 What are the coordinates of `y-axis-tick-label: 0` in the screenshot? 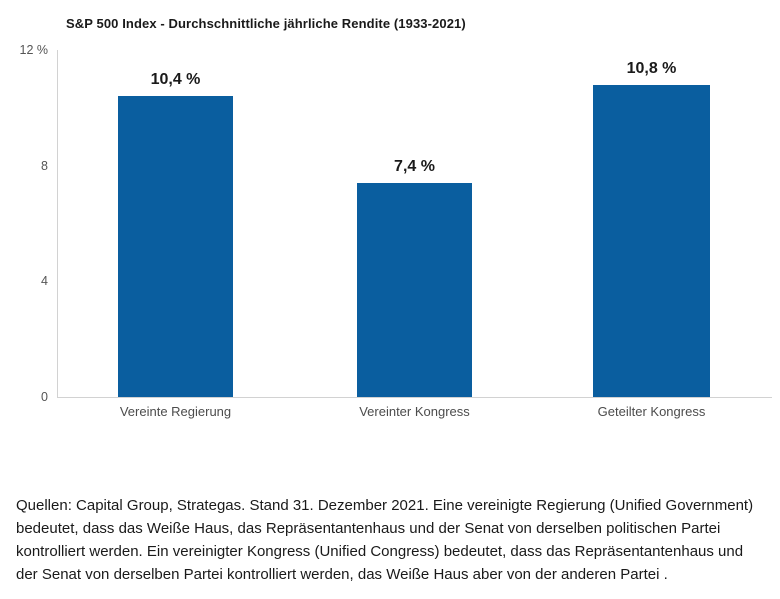 It's located at (44, 397).